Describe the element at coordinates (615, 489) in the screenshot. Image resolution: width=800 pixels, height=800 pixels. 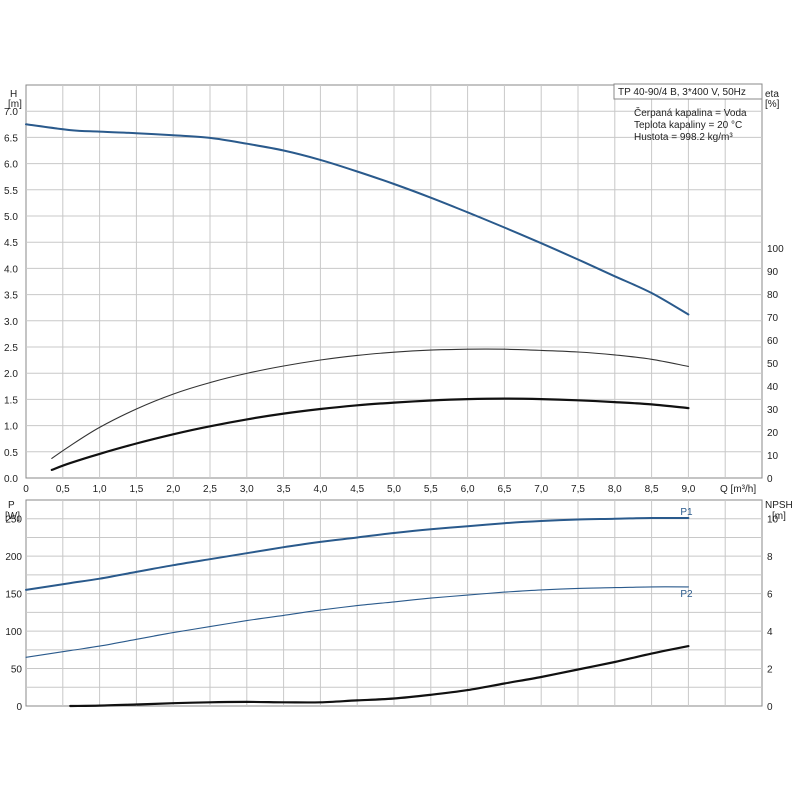
I see `x-tick-label: 8,0` at that location.